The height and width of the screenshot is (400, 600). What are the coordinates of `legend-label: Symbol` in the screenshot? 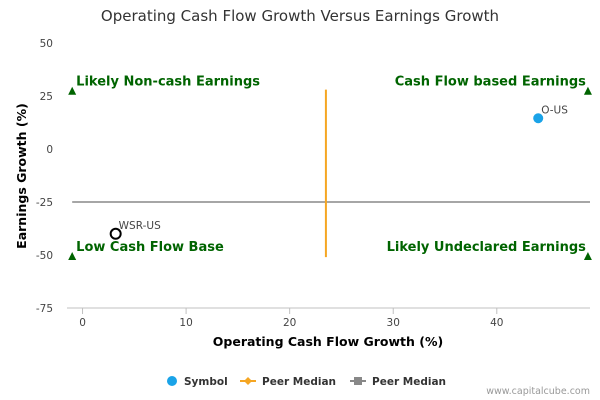 It's located at (206, 382).